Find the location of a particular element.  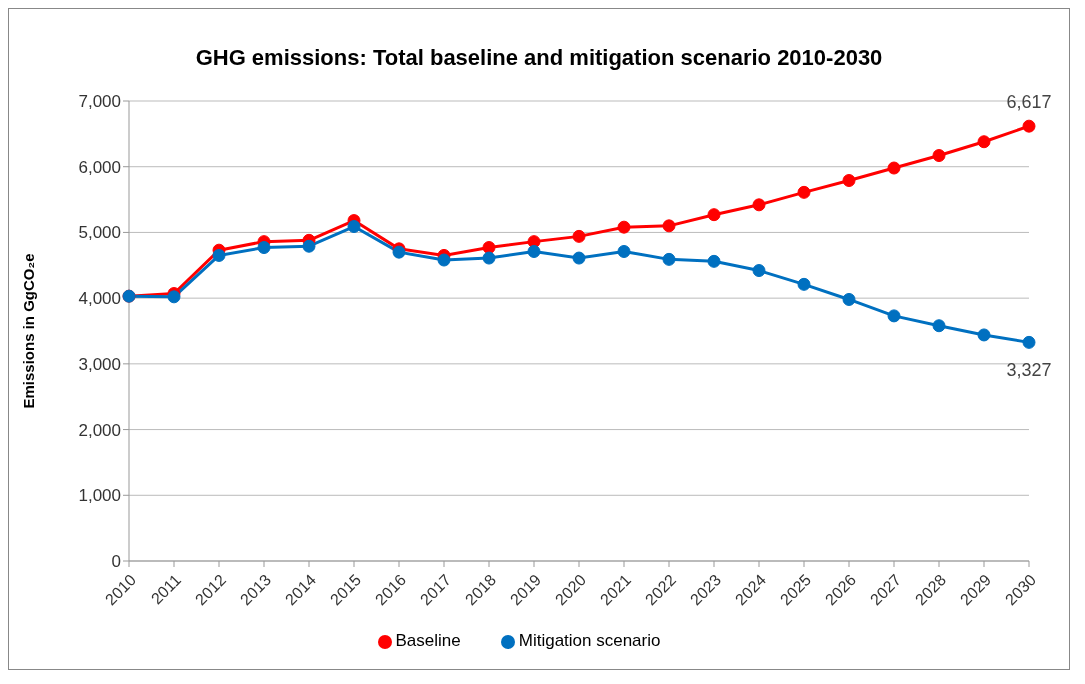

legend-label: Mitigation scenario is located at coordinates (589, 640).